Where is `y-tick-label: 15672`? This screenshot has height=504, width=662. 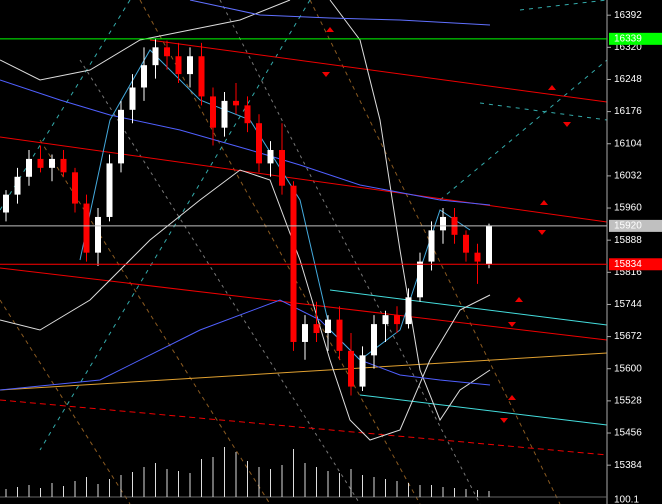
y-tick-label: 15672 is located at coordinates (628, 336).